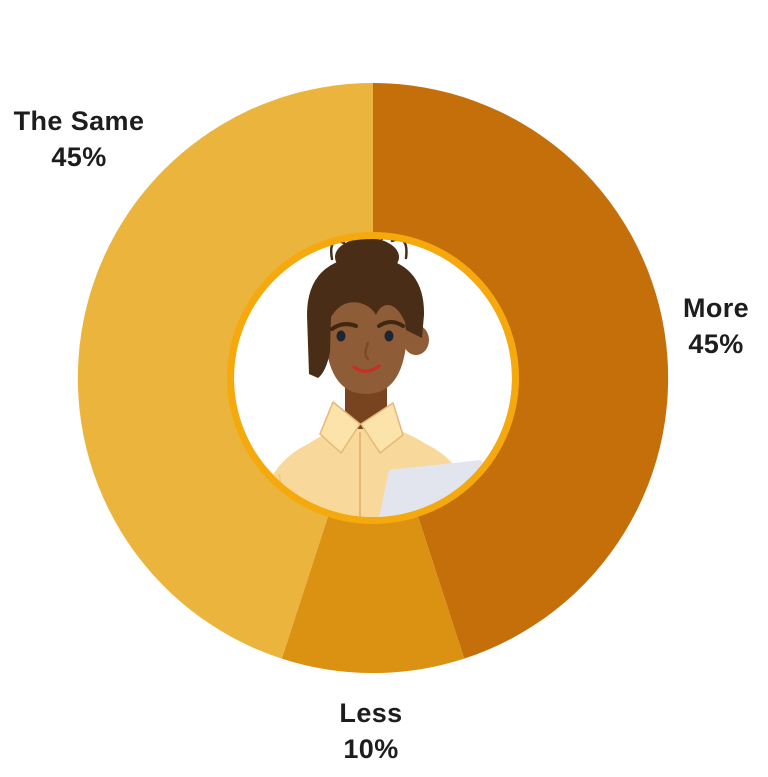  Describe the element at coordinates (716, 326) in the screenshot. I see `label-more: More 45%` at that location.